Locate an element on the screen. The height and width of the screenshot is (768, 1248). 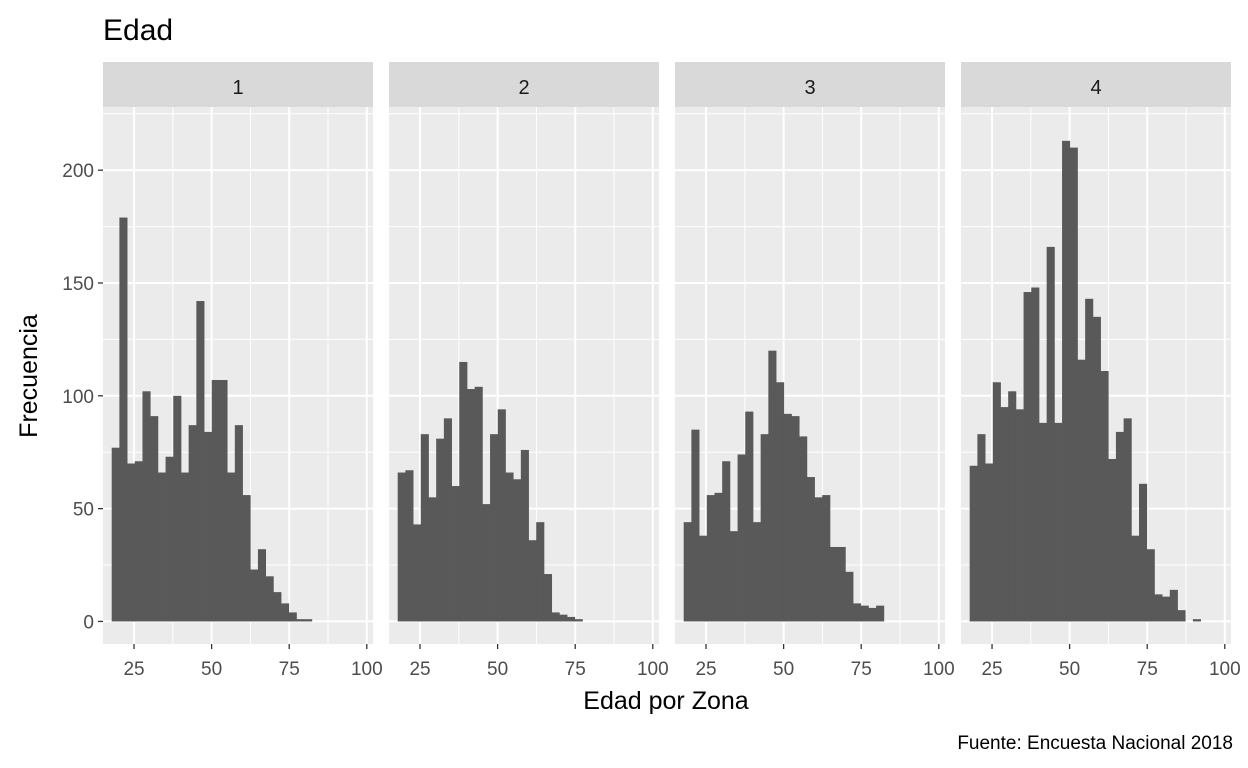
facet-strip-label: 4 is located at coordinates (1095, 88).